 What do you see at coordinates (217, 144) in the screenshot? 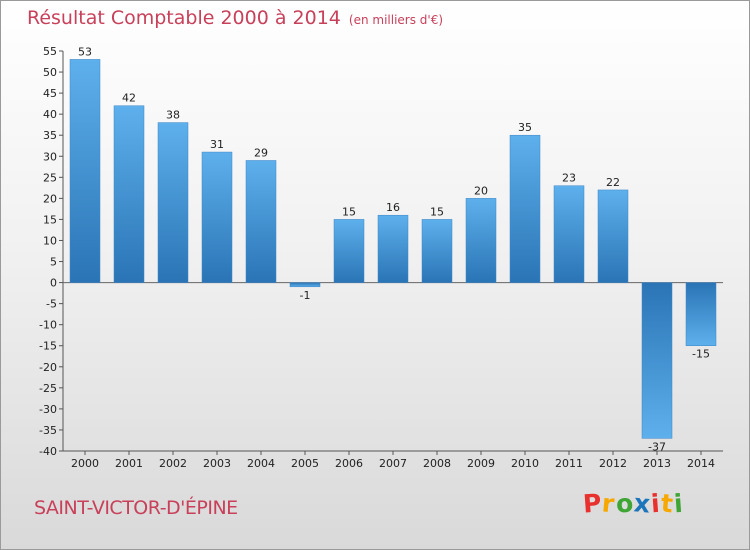
I see `data-label-2003: 31` at bounding box center [217, 144].